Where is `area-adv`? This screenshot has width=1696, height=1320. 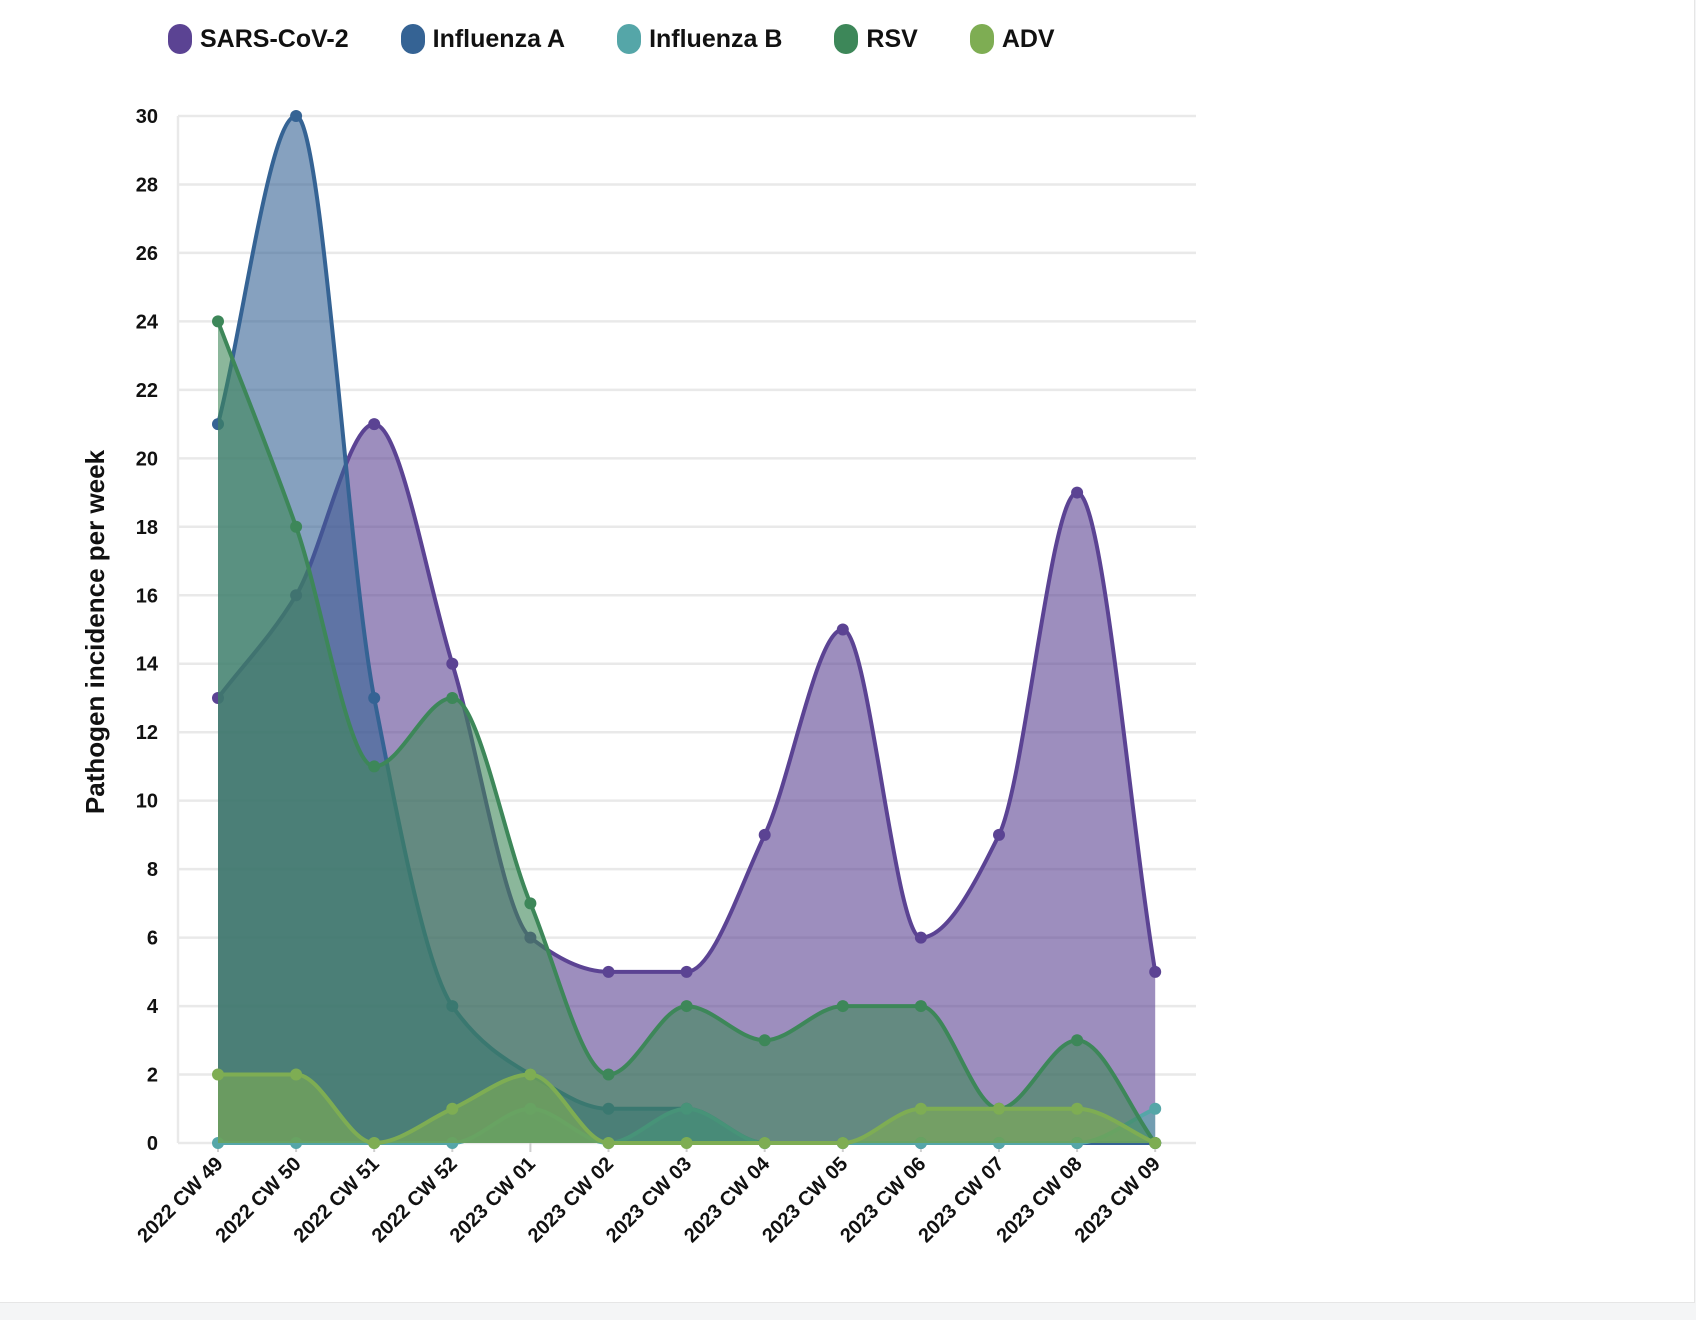
area-adv is located at coordinates (687, 1108).